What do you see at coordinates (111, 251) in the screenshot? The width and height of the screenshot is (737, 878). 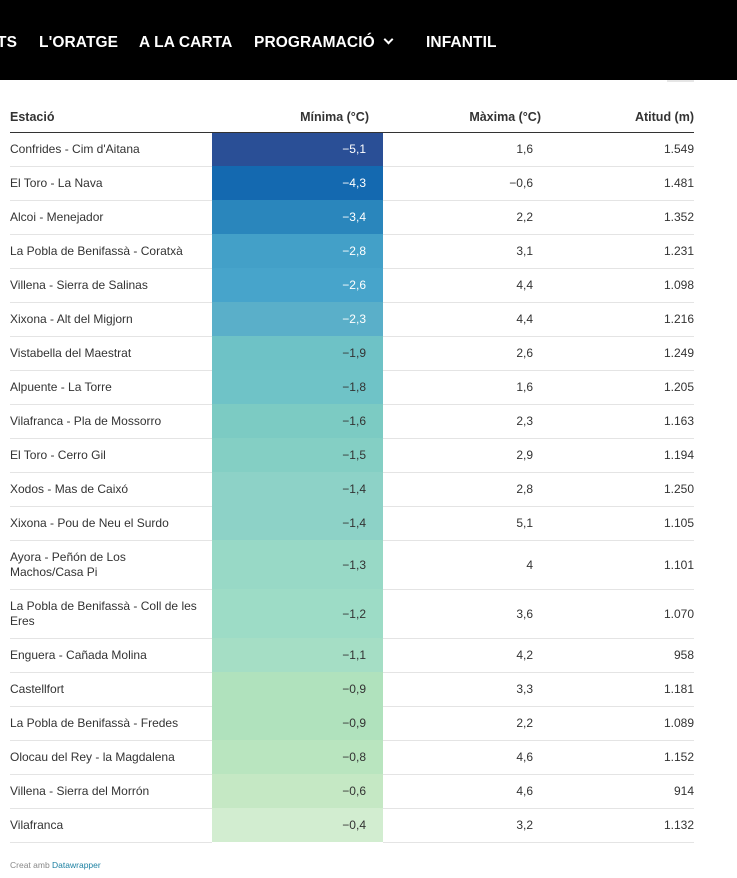 I see `station-cell: La Pobla de Benifassà - Coratxà` at bounding box center [111, 251].